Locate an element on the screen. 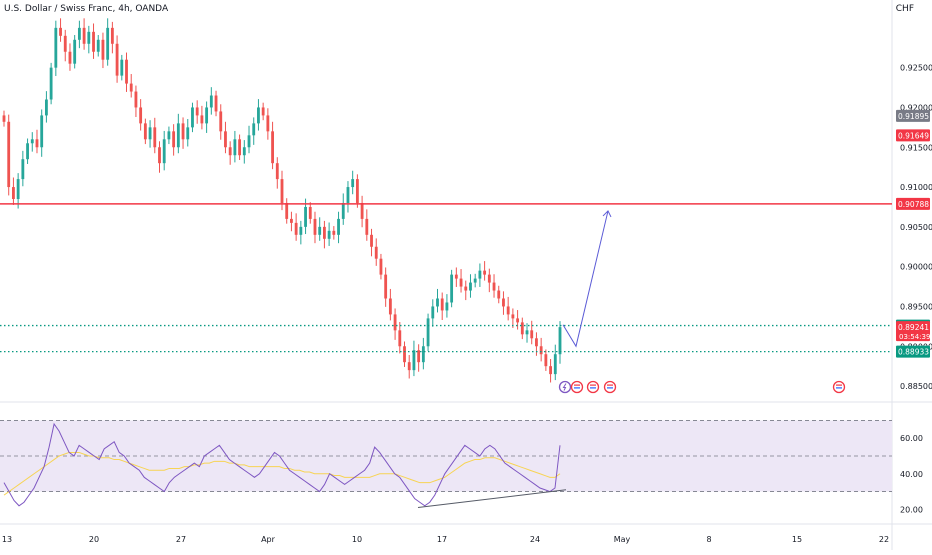 The width and height of the screenshot is (932, 555). time-tick-label: 20 is located at coordinates (94, 539).